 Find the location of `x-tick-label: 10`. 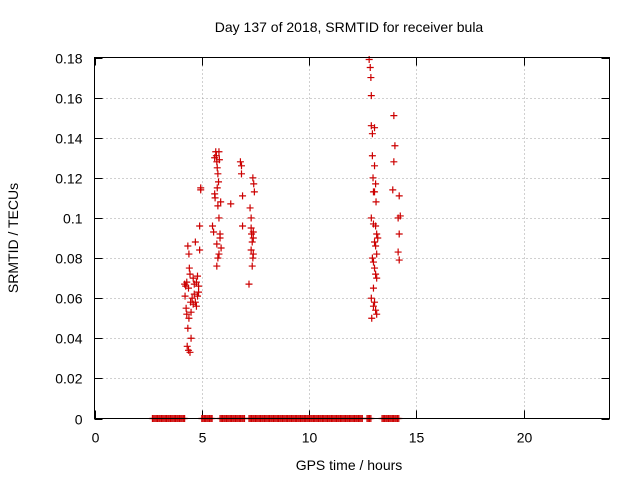

x-tick-label: 10 is located at coordinates (310, 438).